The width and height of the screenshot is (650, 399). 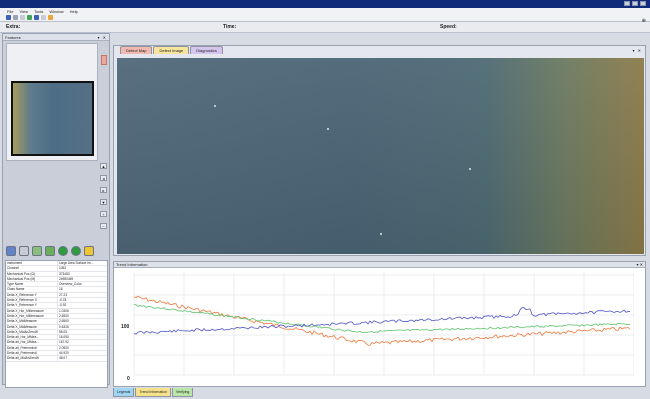 I want to click on property-row: Delta alt_Pretermindl 2.0500, so click(x=56, y=348).